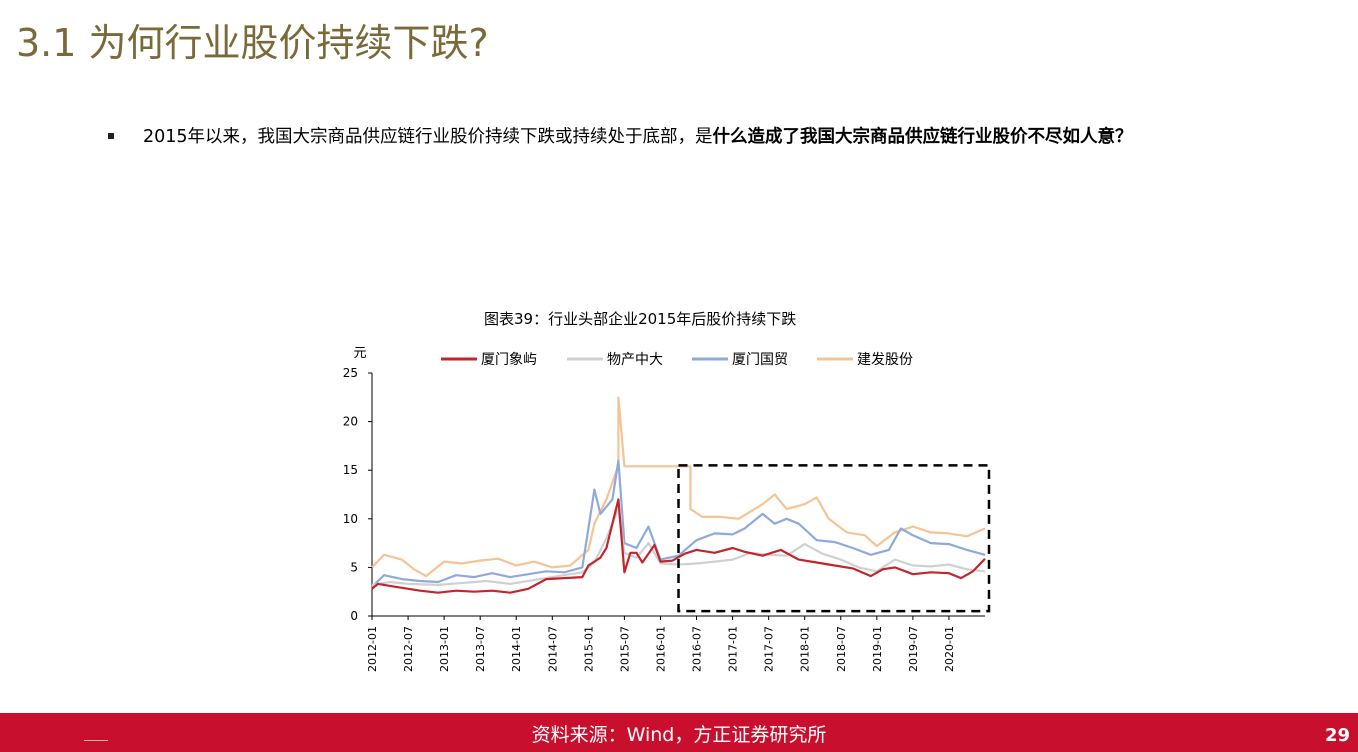  Describe the element at coordinates (885, 360) in the screenshot. I see `legend-label: 建发股份` at that location.